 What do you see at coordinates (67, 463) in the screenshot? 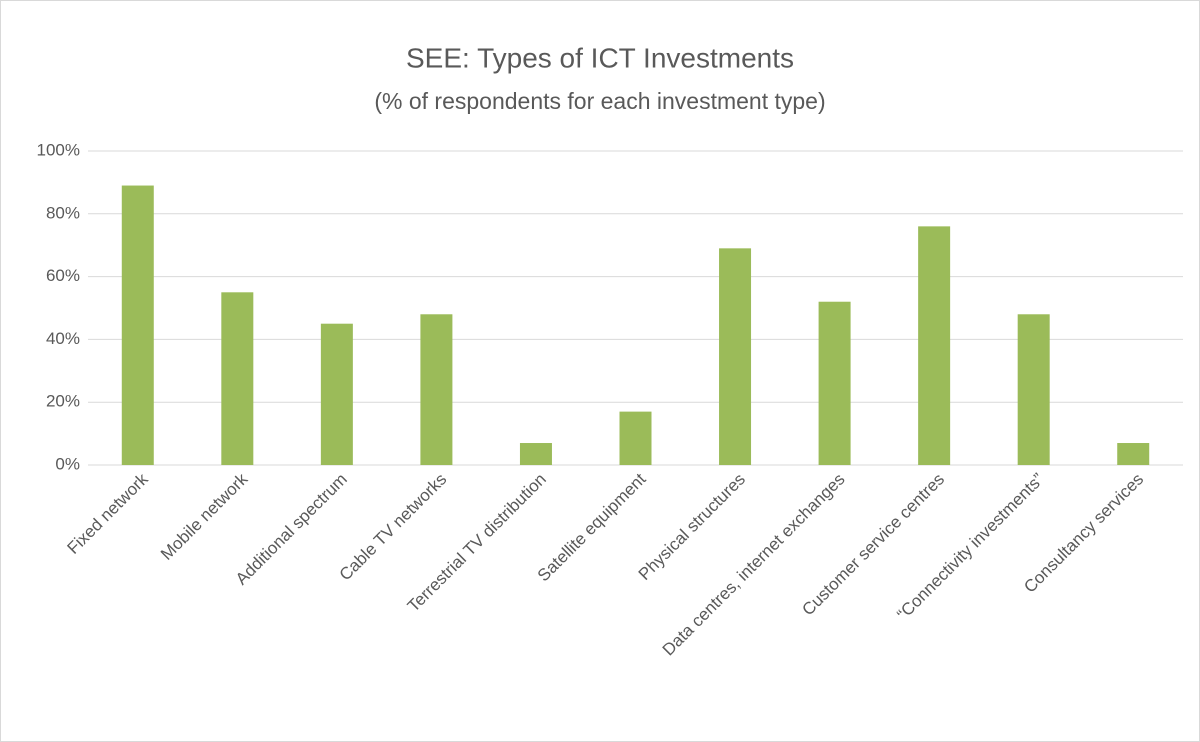
I see `y-tick-label: 0%` at bounding box center [67, 463].